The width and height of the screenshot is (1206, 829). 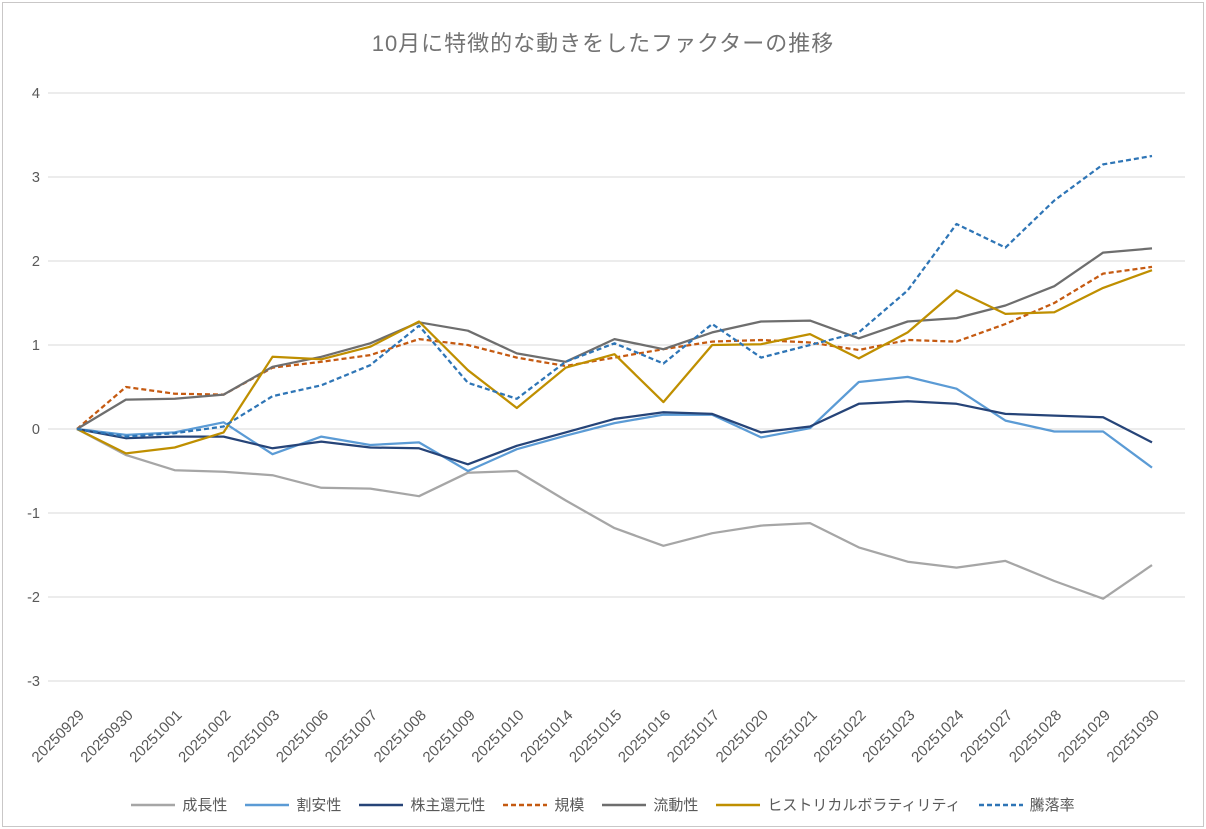 I want to click on legend-label-成長性: 成長性, so click(x=205, y=805).